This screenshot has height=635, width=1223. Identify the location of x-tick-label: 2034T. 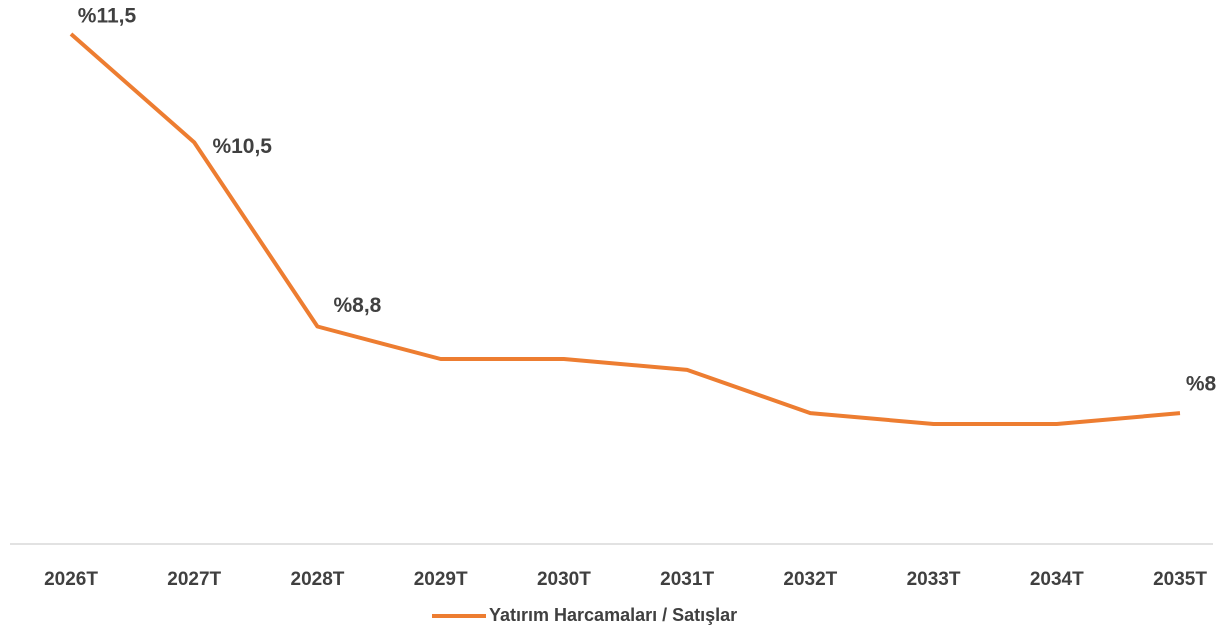
(1057, 579).